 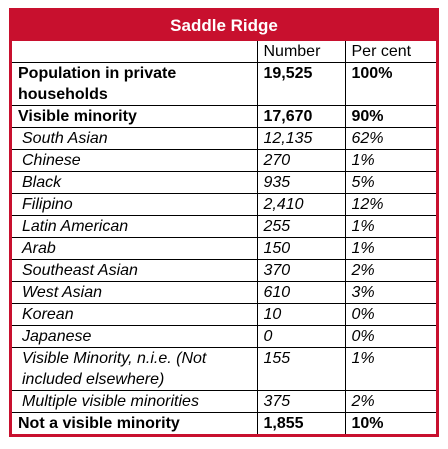 I want to click on row-label: Korean, so click(x=135, y=314).